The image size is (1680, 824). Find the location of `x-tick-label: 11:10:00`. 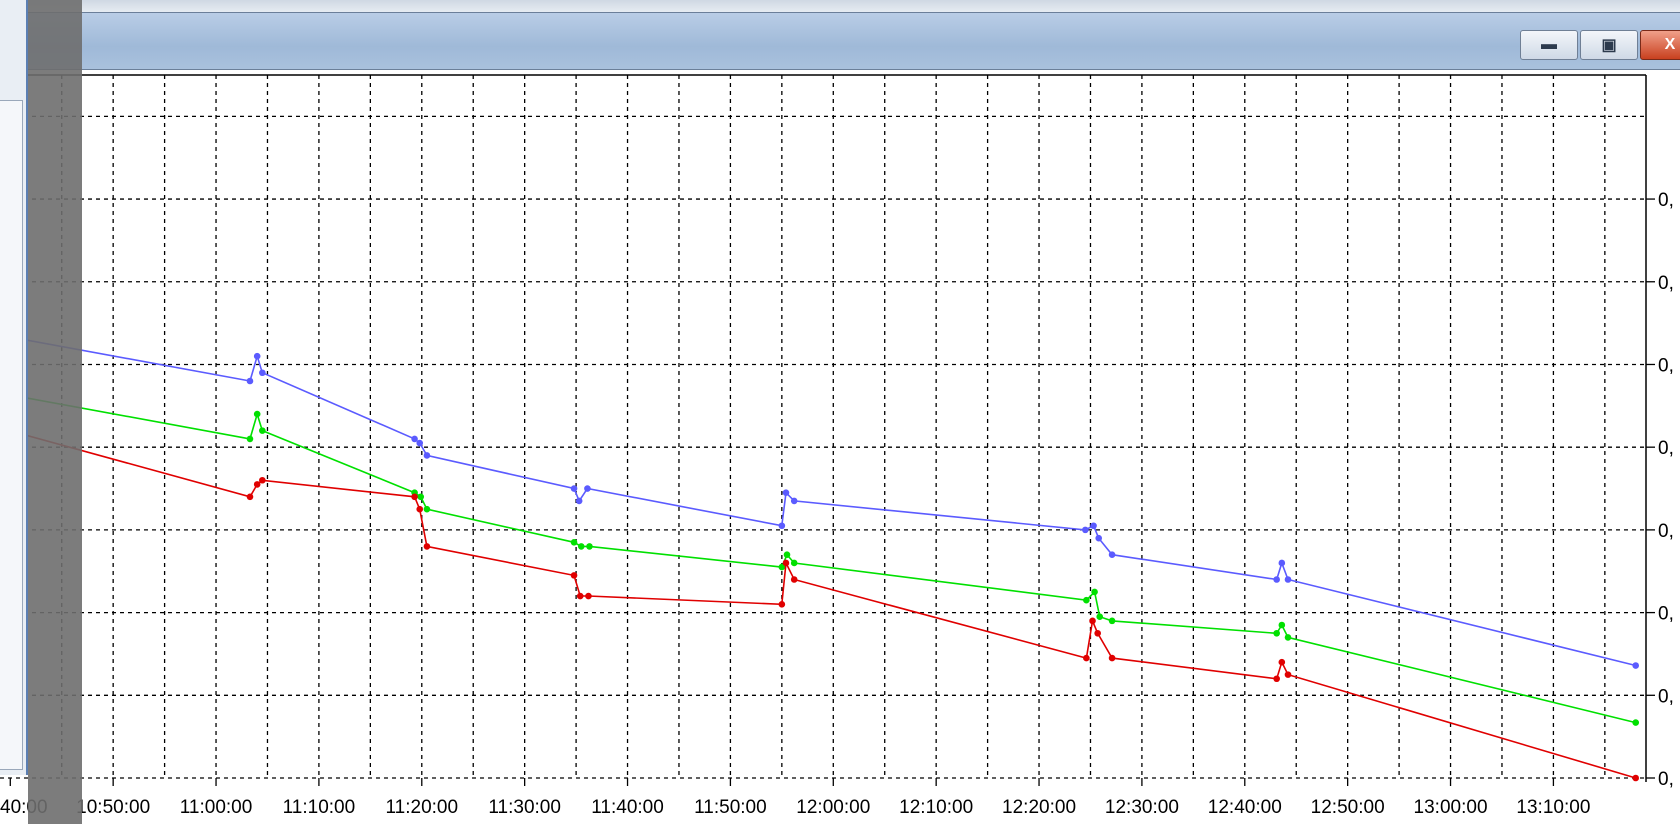

x-tick-label: 11:10:00 is located at coordinates (319, 807).